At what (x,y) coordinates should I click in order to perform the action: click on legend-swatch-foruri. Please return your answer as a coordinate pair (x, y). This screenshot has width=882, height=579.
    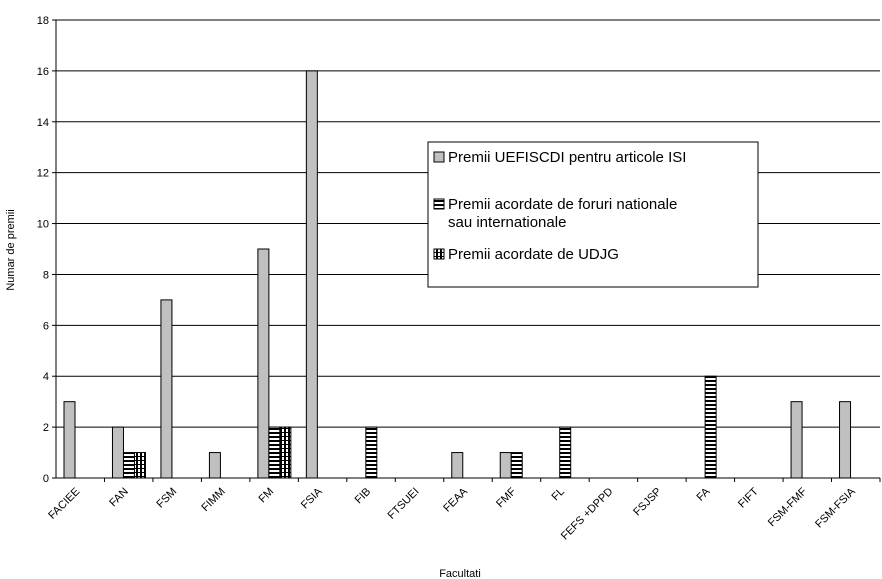
    Looking at the image, I should click on (439, 204).